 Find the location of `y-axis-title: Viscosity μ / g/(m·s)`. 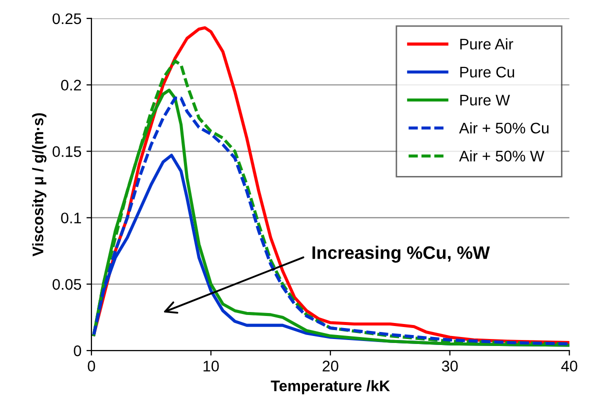

y-axis-title: Viscosity μ / g/(m·s) is located at coordinates (39, 184).